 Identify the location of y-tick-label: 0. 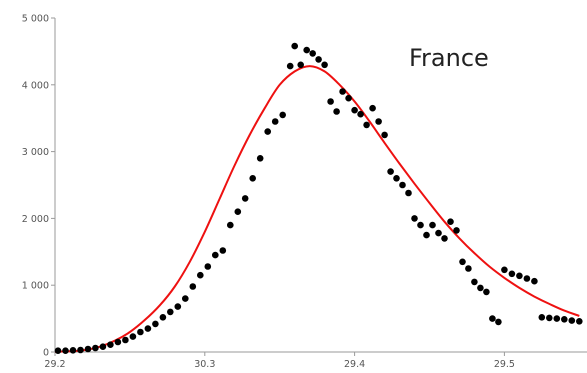
(46, 353).